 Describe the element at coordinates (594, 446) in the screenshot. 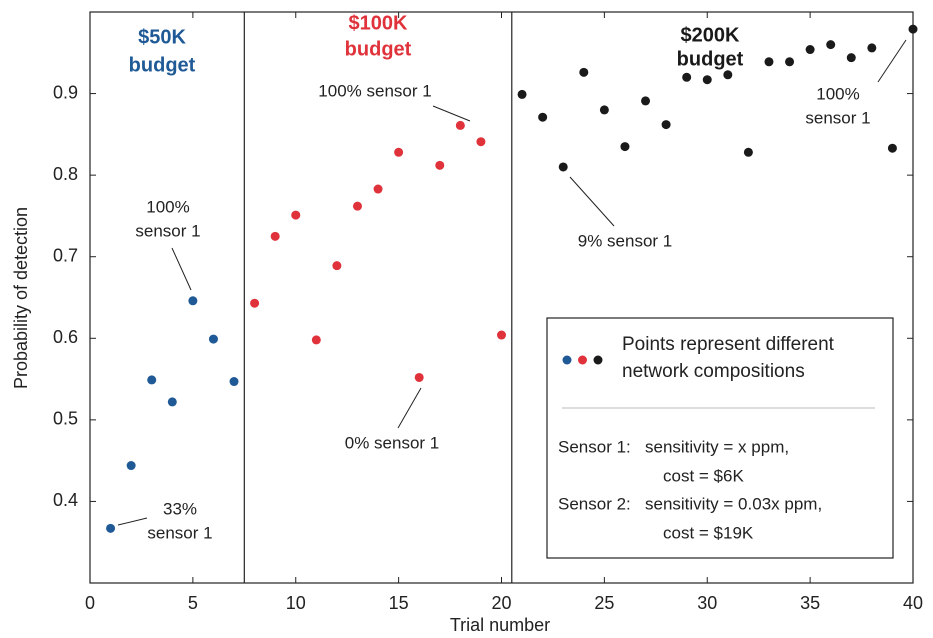

I see `legend-note: Sensor 1:` at that location.